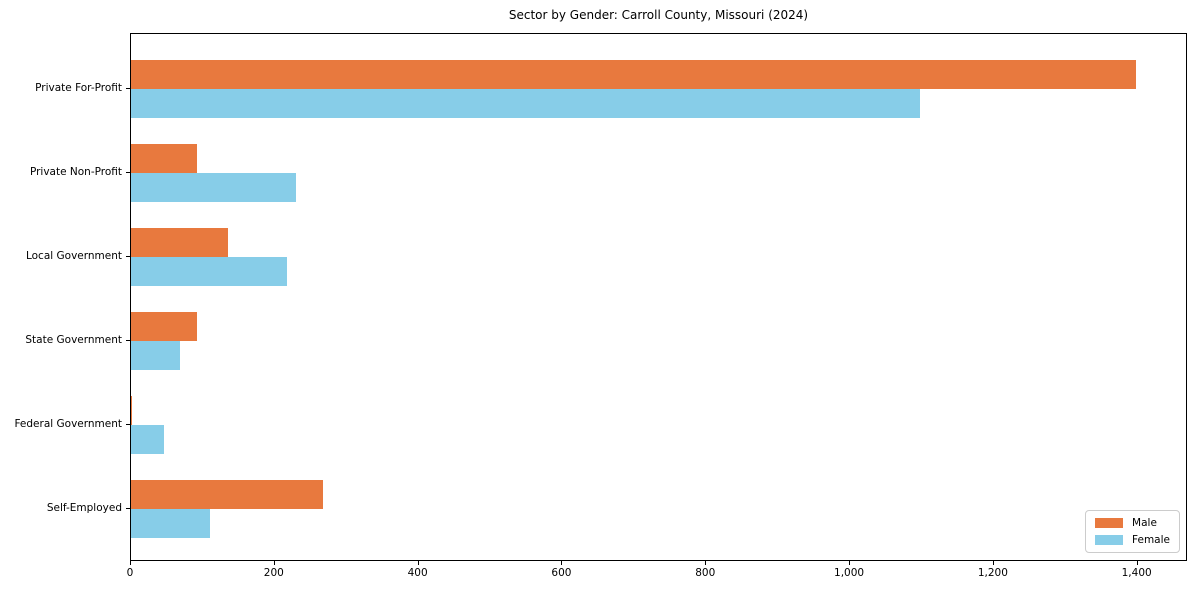 This screenshot has width=1200, height=600. What do you see at coordinates (658, 341) in the screenshot?
I see `bar-group-state-government` at bounding box center [658, 341].